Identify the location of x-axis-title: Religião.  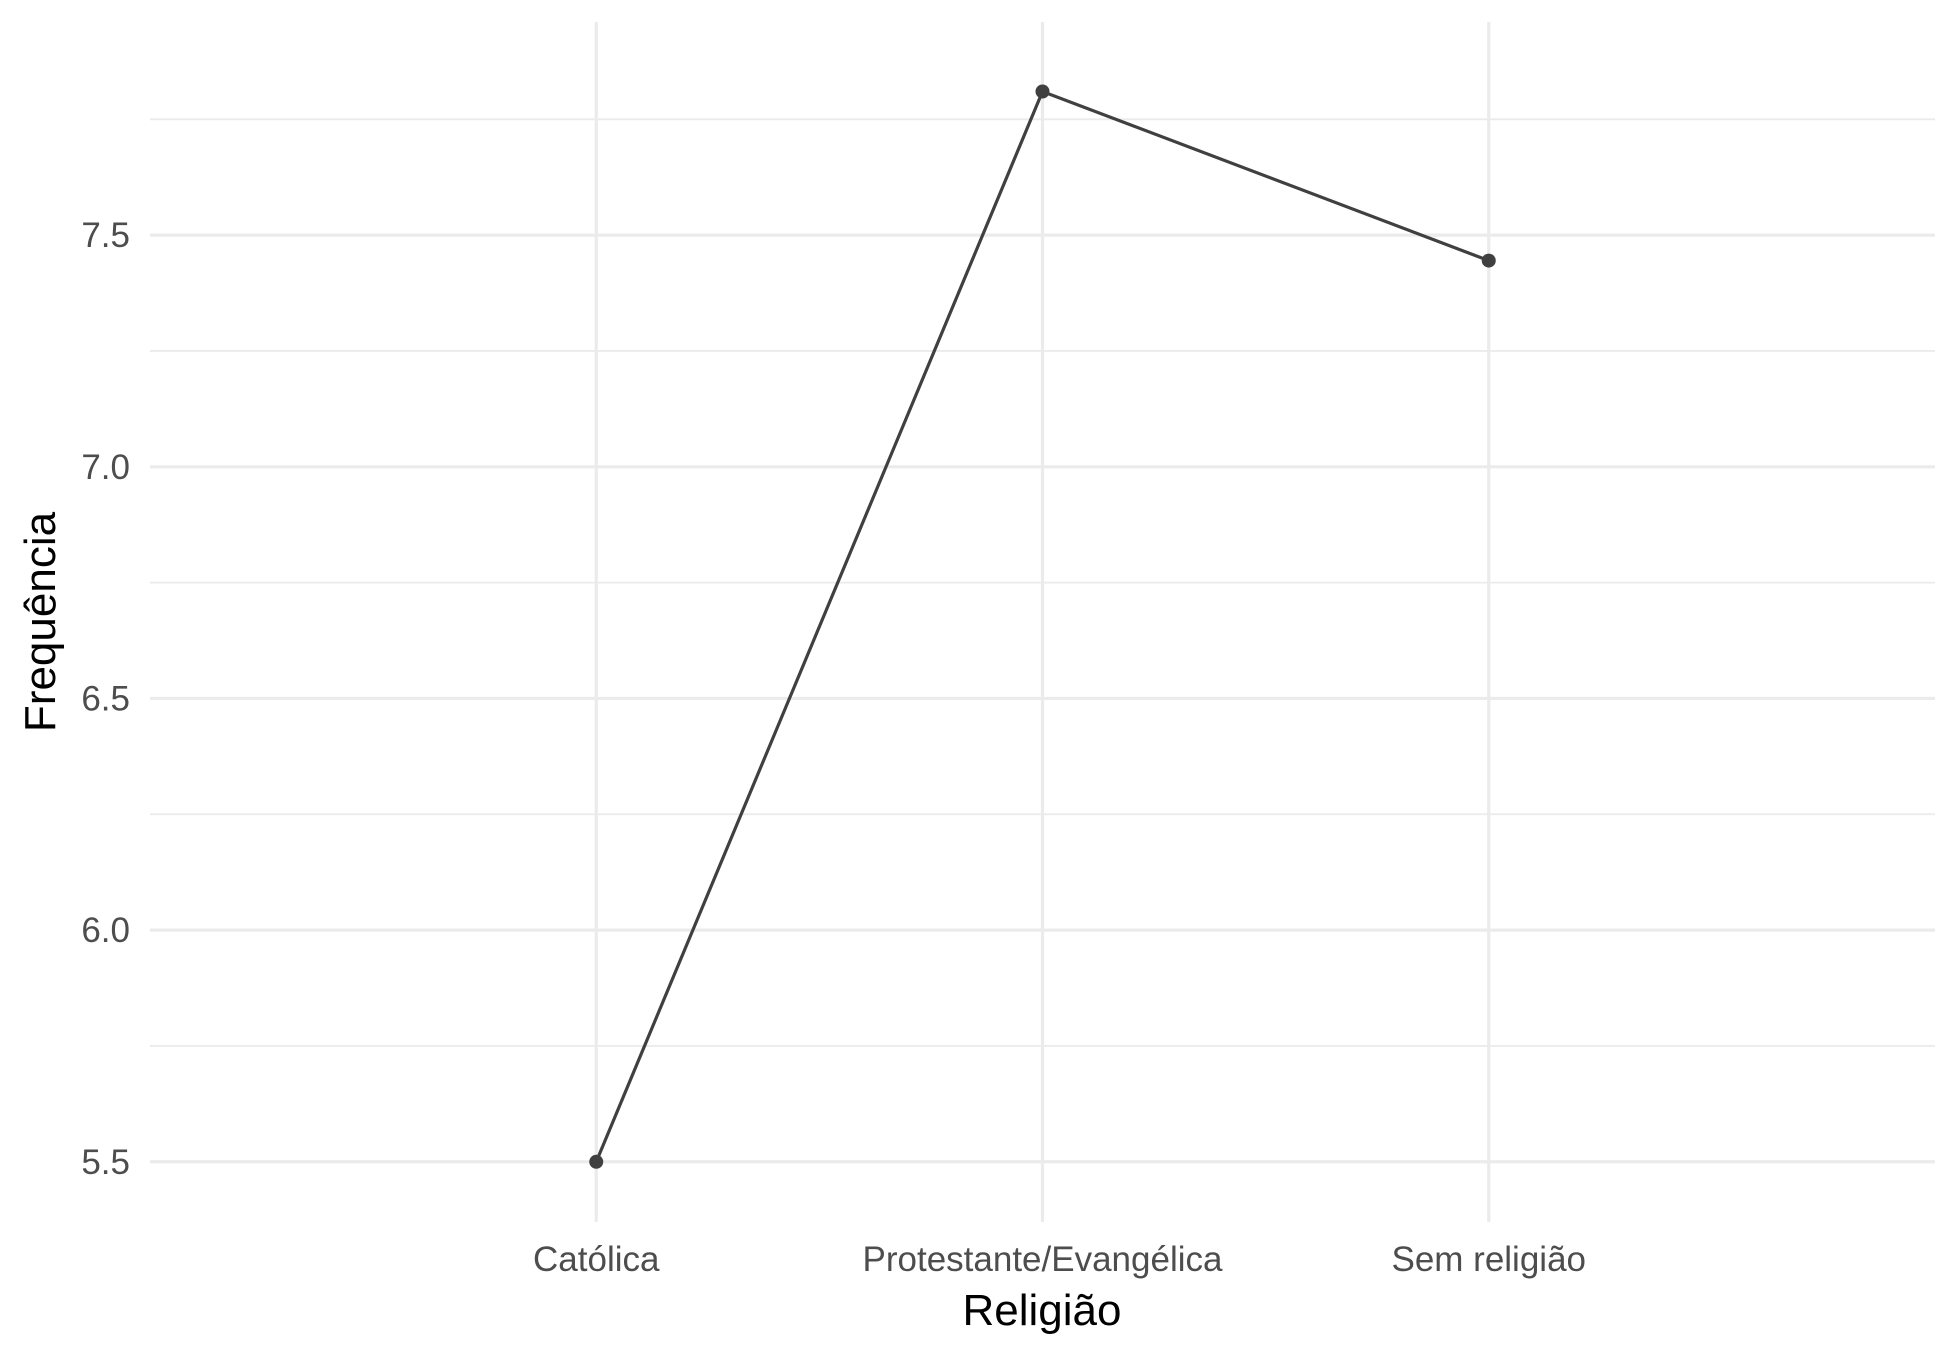
(1042, 1310).